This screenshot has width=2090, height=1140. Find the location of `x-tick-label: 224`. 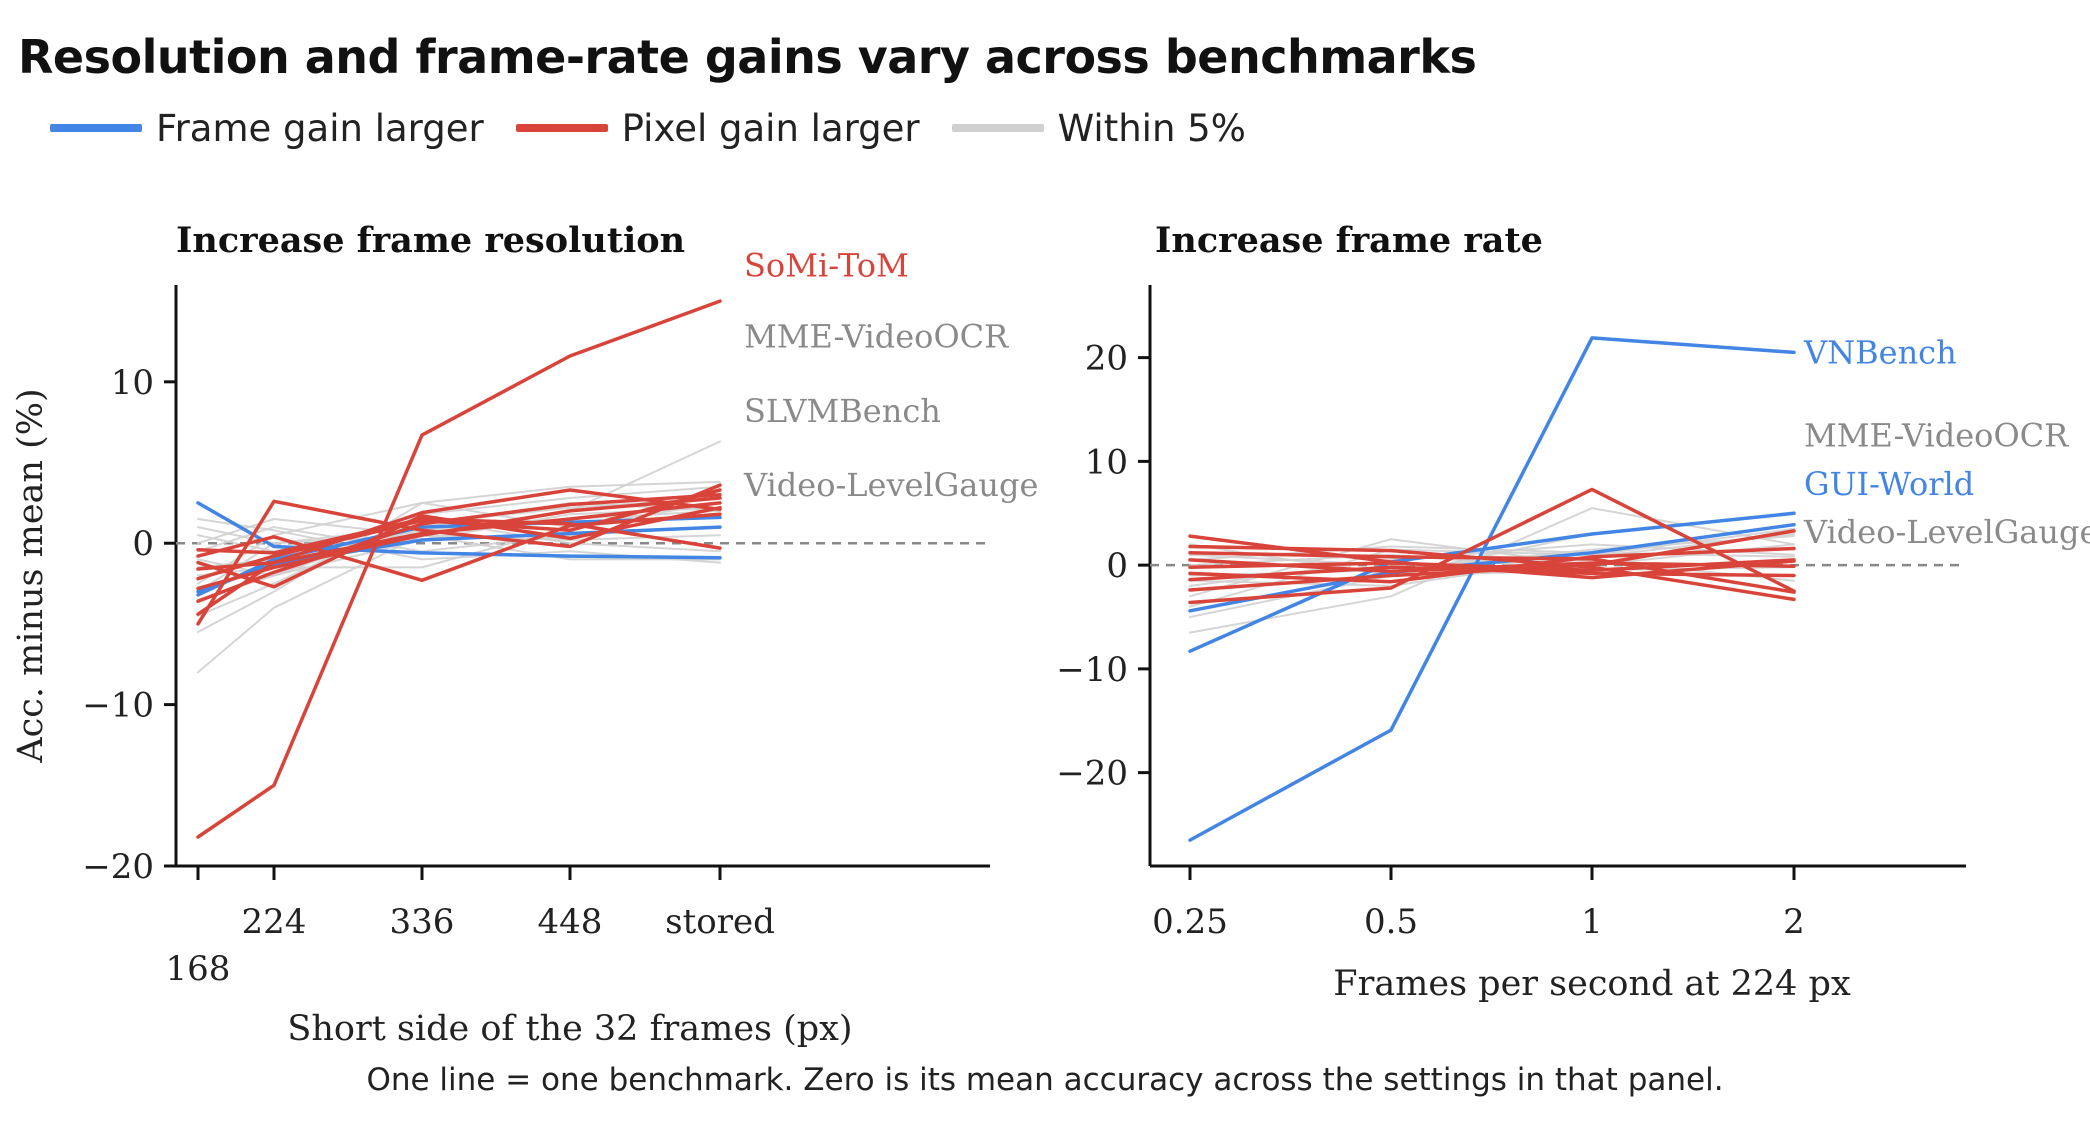

x-tick-label: 224 is located at coordinates (274, 922).